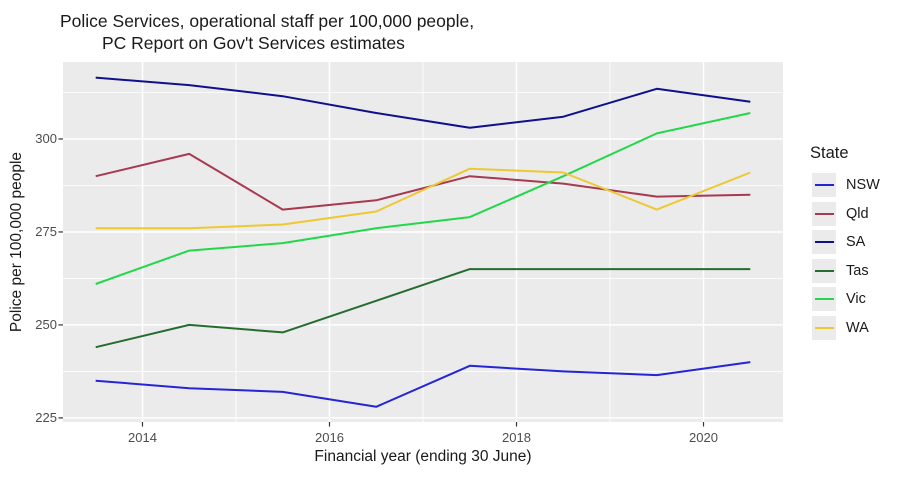  What do you see at coordinates (856, 299) in the screenshot?
I see `legend-label-Vic: Vic` at bounding box center [856, 299].